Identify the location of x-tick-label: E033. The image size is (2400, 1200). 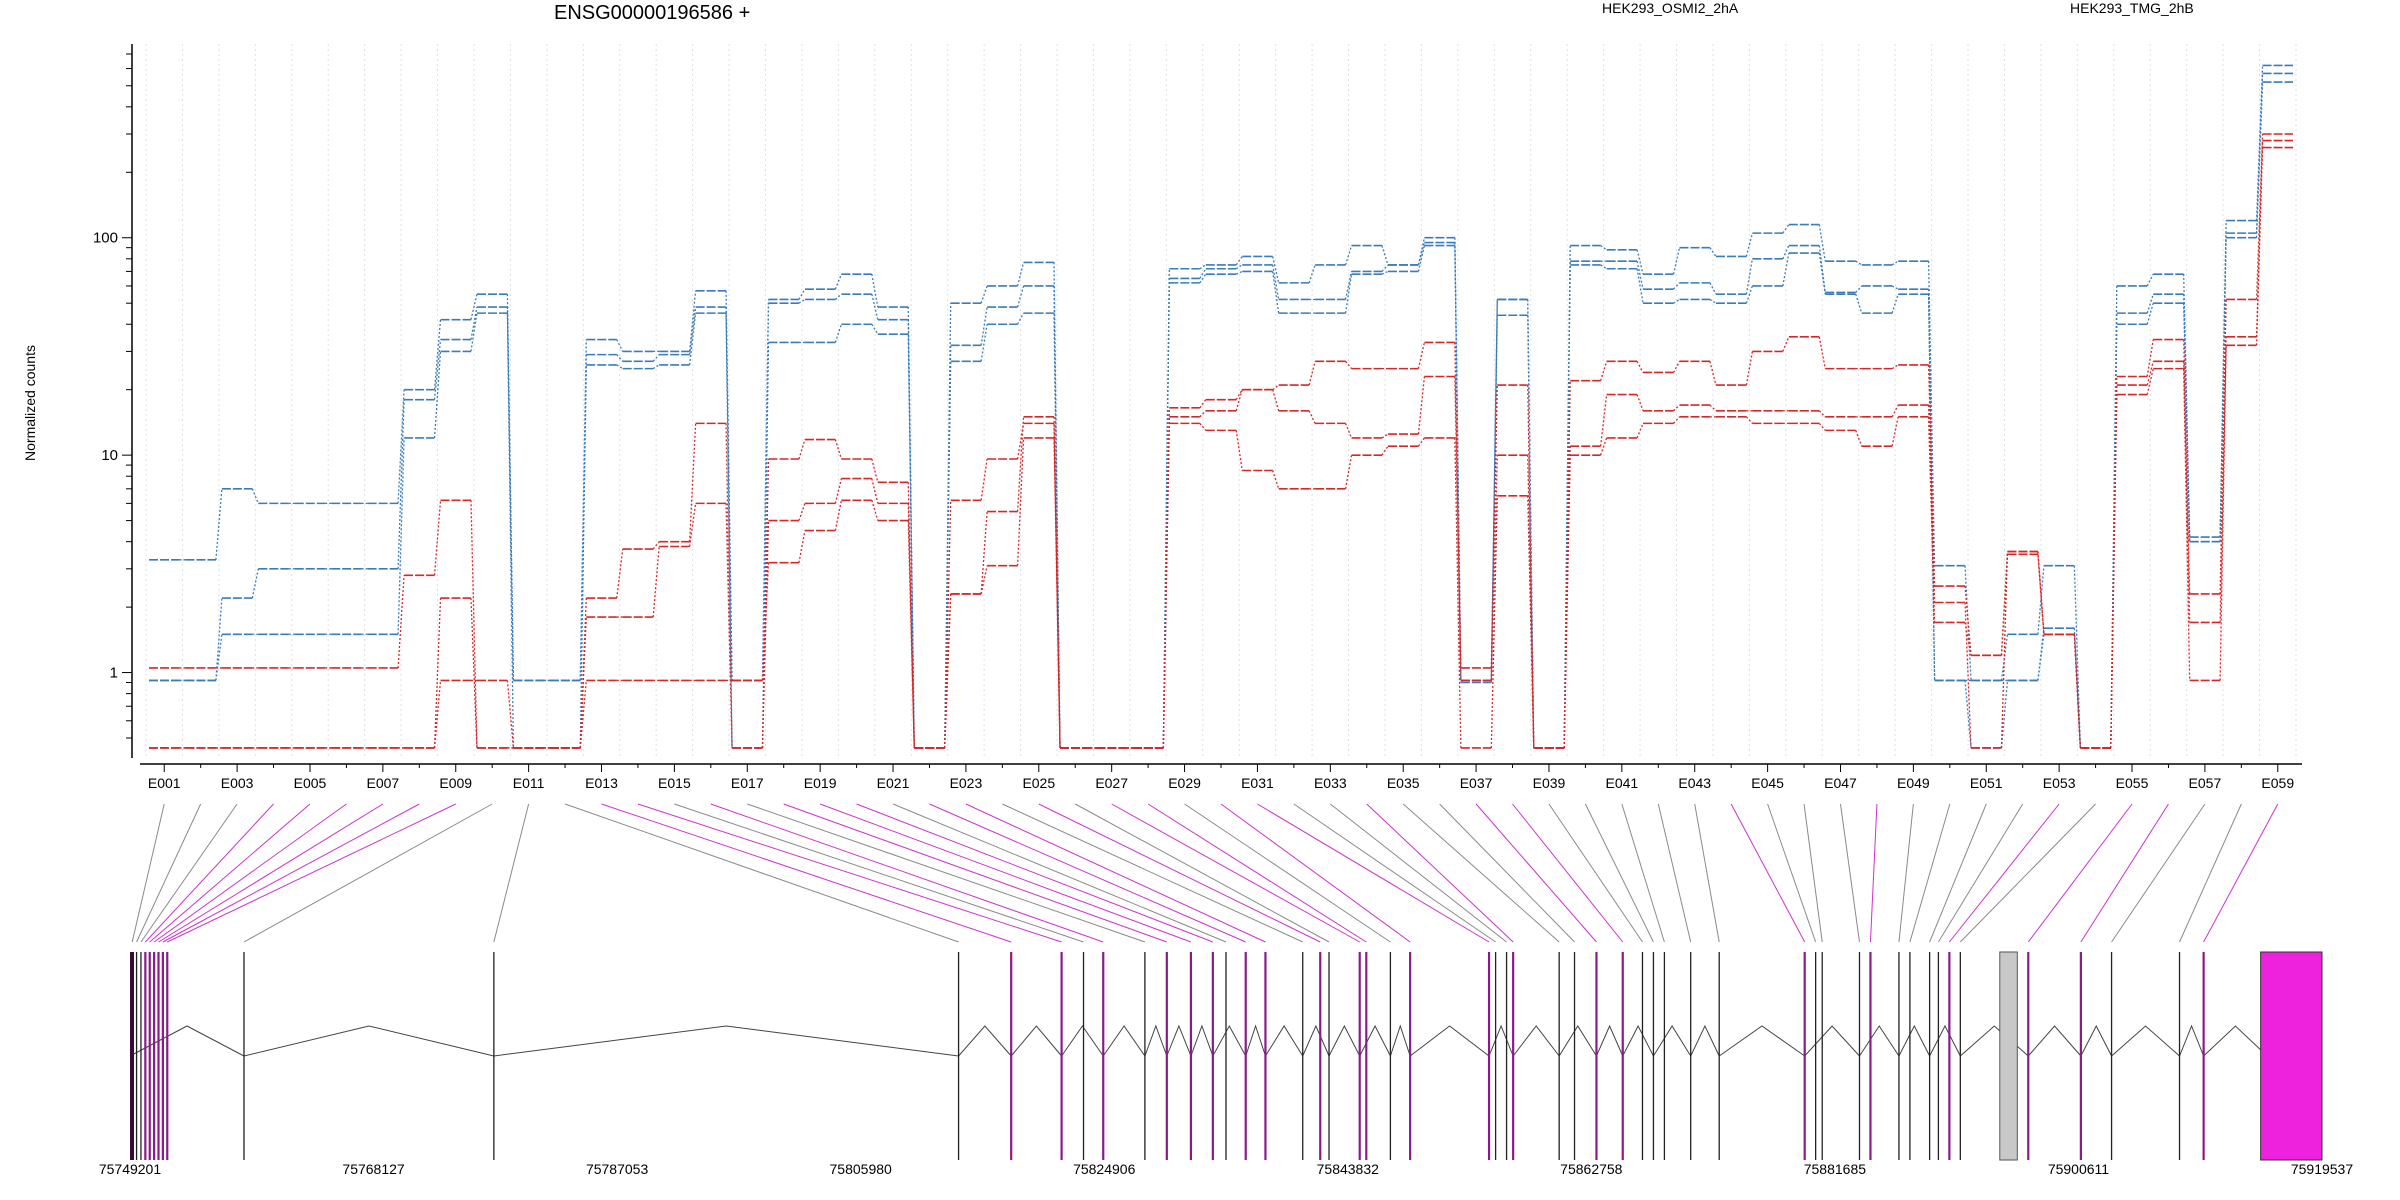
(1330, 783).